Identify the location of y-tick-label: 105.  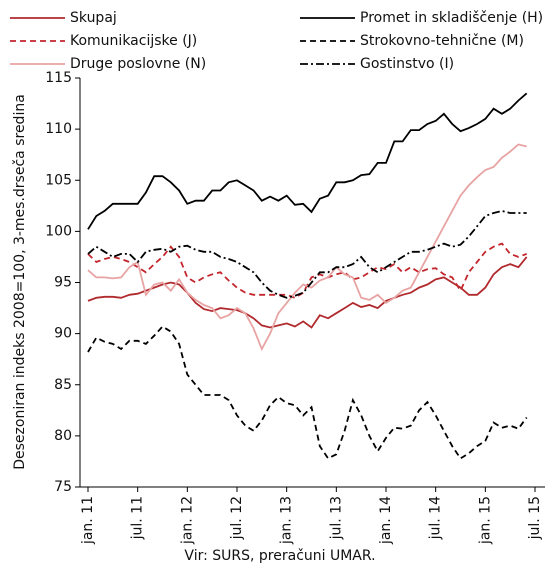
(58, 180).